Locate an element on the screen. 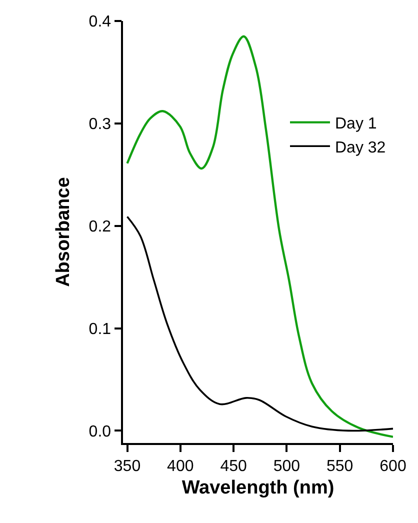  x-tick-label: 500 is located at coordinates (286, 466).